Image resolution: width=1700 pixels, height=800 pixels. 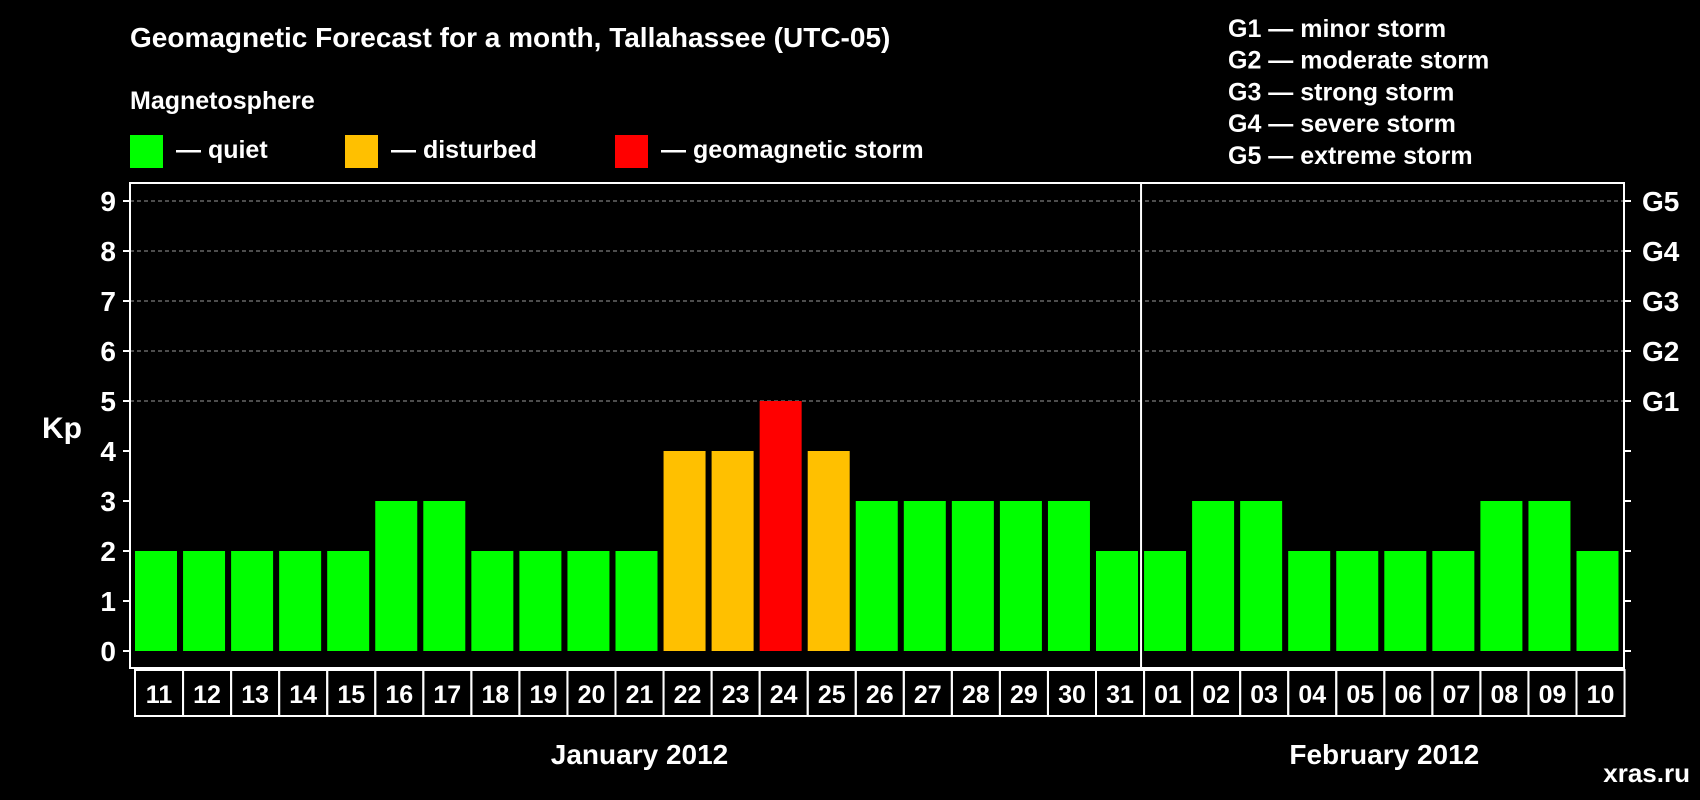 I want to click on day-label-18: 18, so click(x=495, y=695).